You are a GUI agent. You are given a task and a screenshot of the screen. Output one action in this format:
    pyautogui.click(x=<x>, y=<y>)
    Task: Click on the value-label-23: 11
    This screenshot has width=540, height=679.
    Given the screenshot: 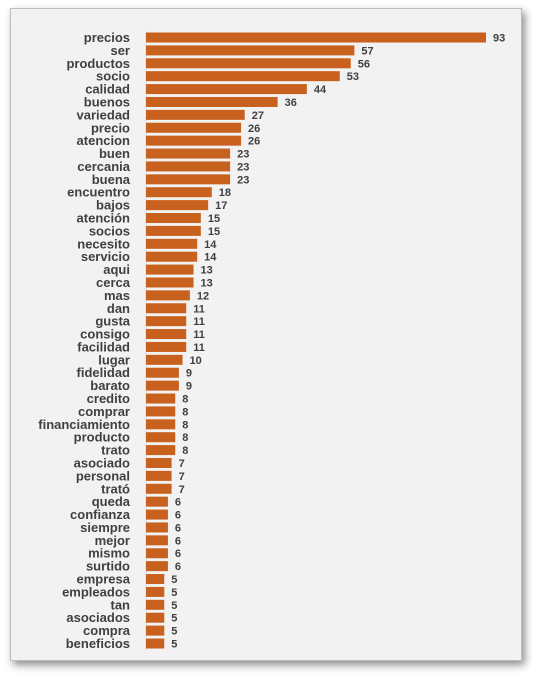 What is the action you would take?
    pyautogui.click(x=199, y=335)
    